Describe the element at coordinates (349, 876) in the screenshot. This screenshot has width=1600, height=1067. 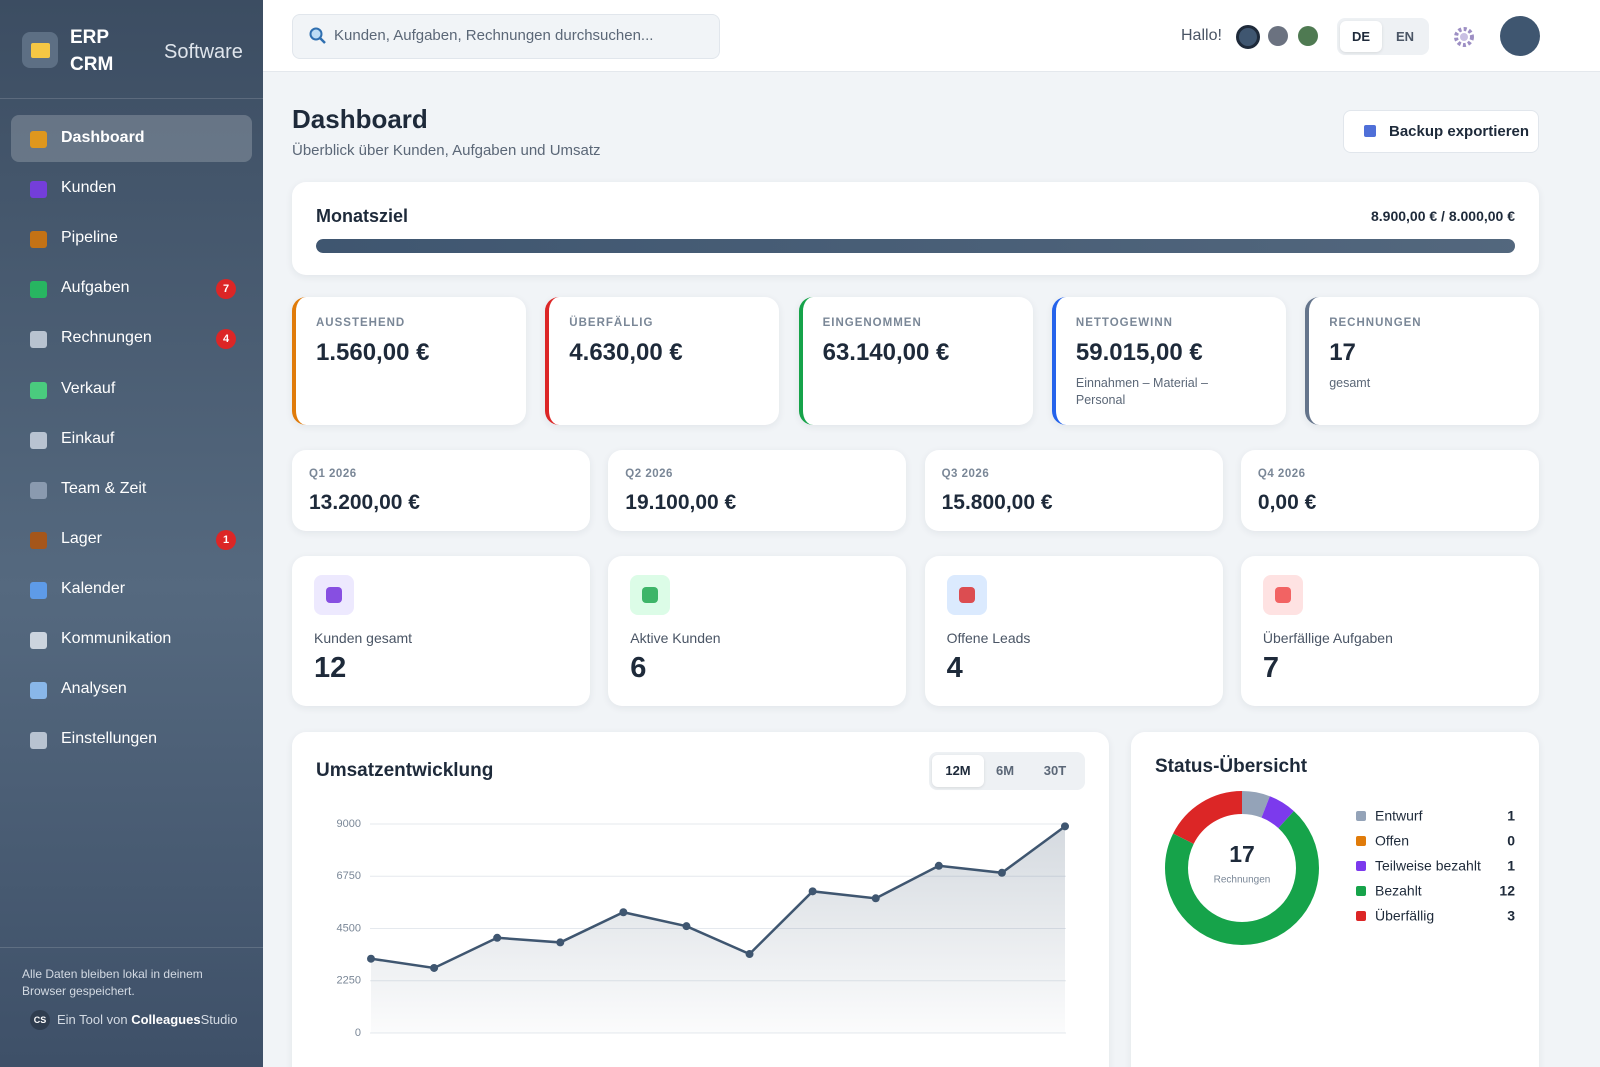
I see `y-tick-label: 6750` at that location.